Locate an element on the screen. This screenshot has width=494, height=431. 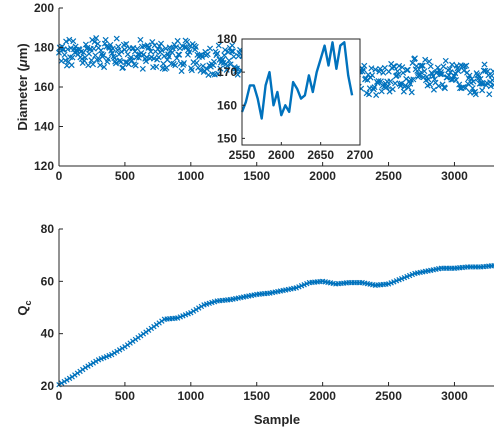
inset-series is located at coordinates (297, 80).